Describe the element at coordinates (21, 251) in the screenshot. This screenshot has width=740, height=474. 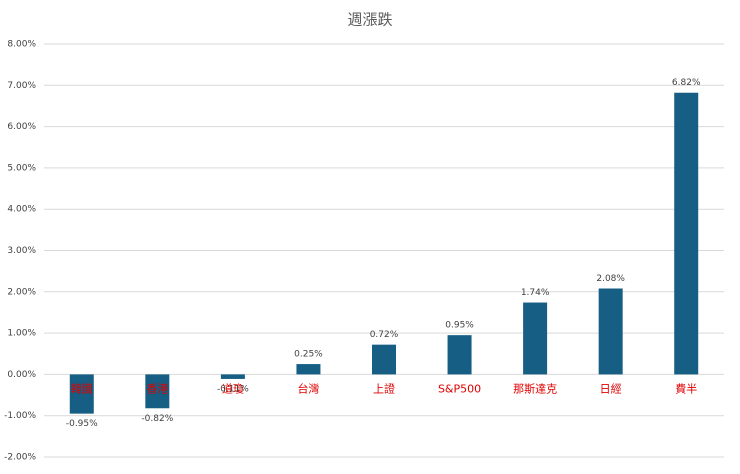
I see `y-tick-label: 3.00%` at that location.